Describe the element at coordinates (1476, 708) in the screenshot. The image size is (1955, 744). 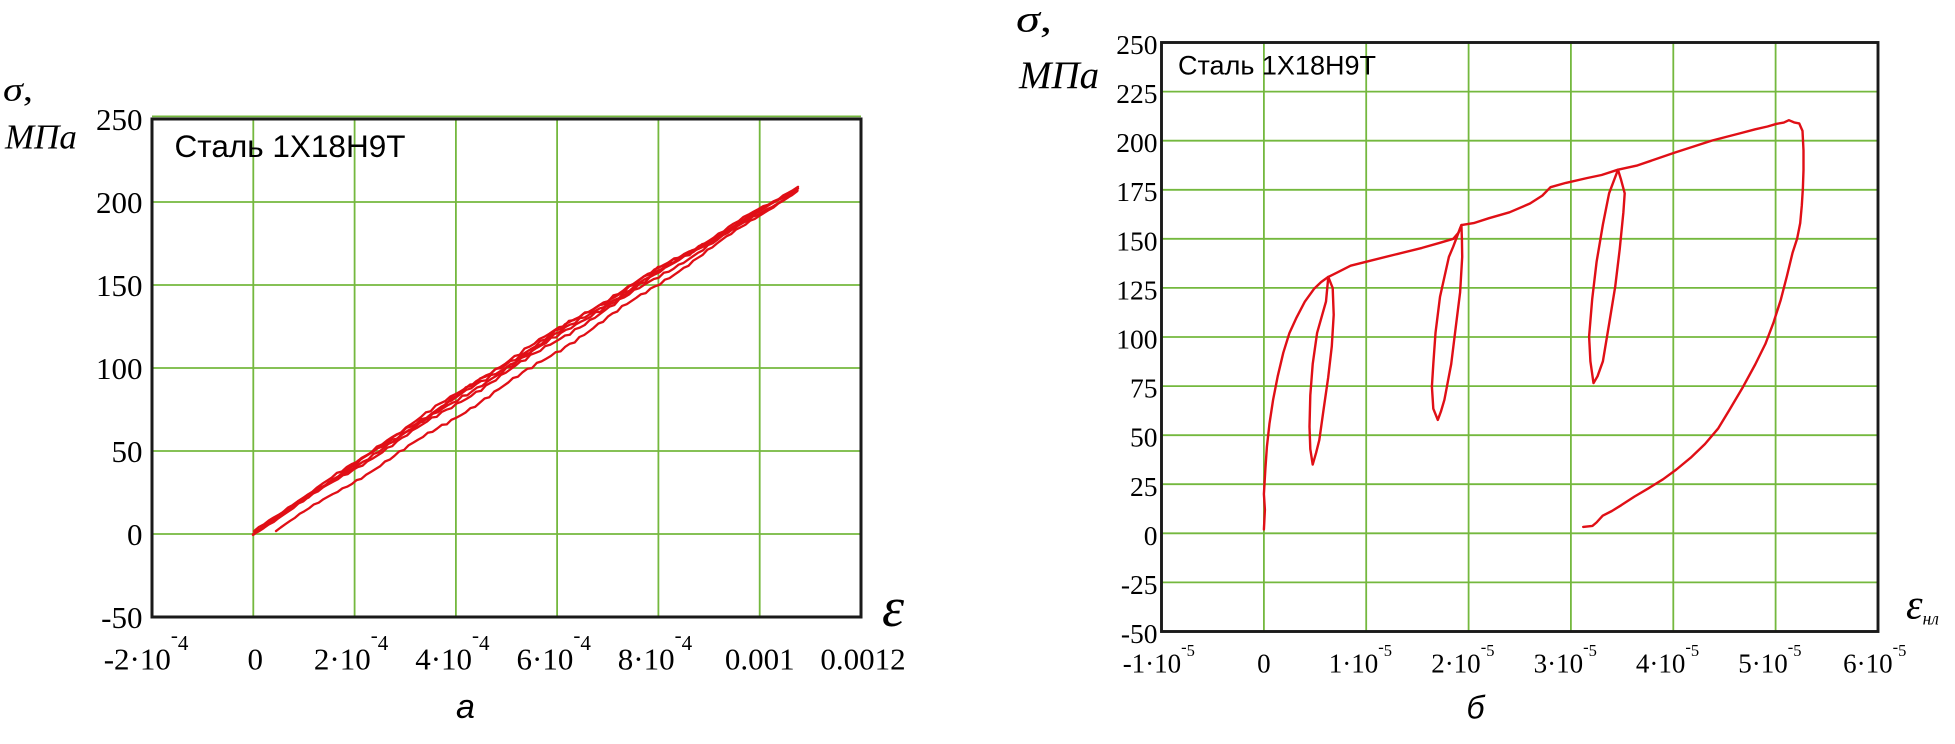
I see `svg-text: б` at that location.